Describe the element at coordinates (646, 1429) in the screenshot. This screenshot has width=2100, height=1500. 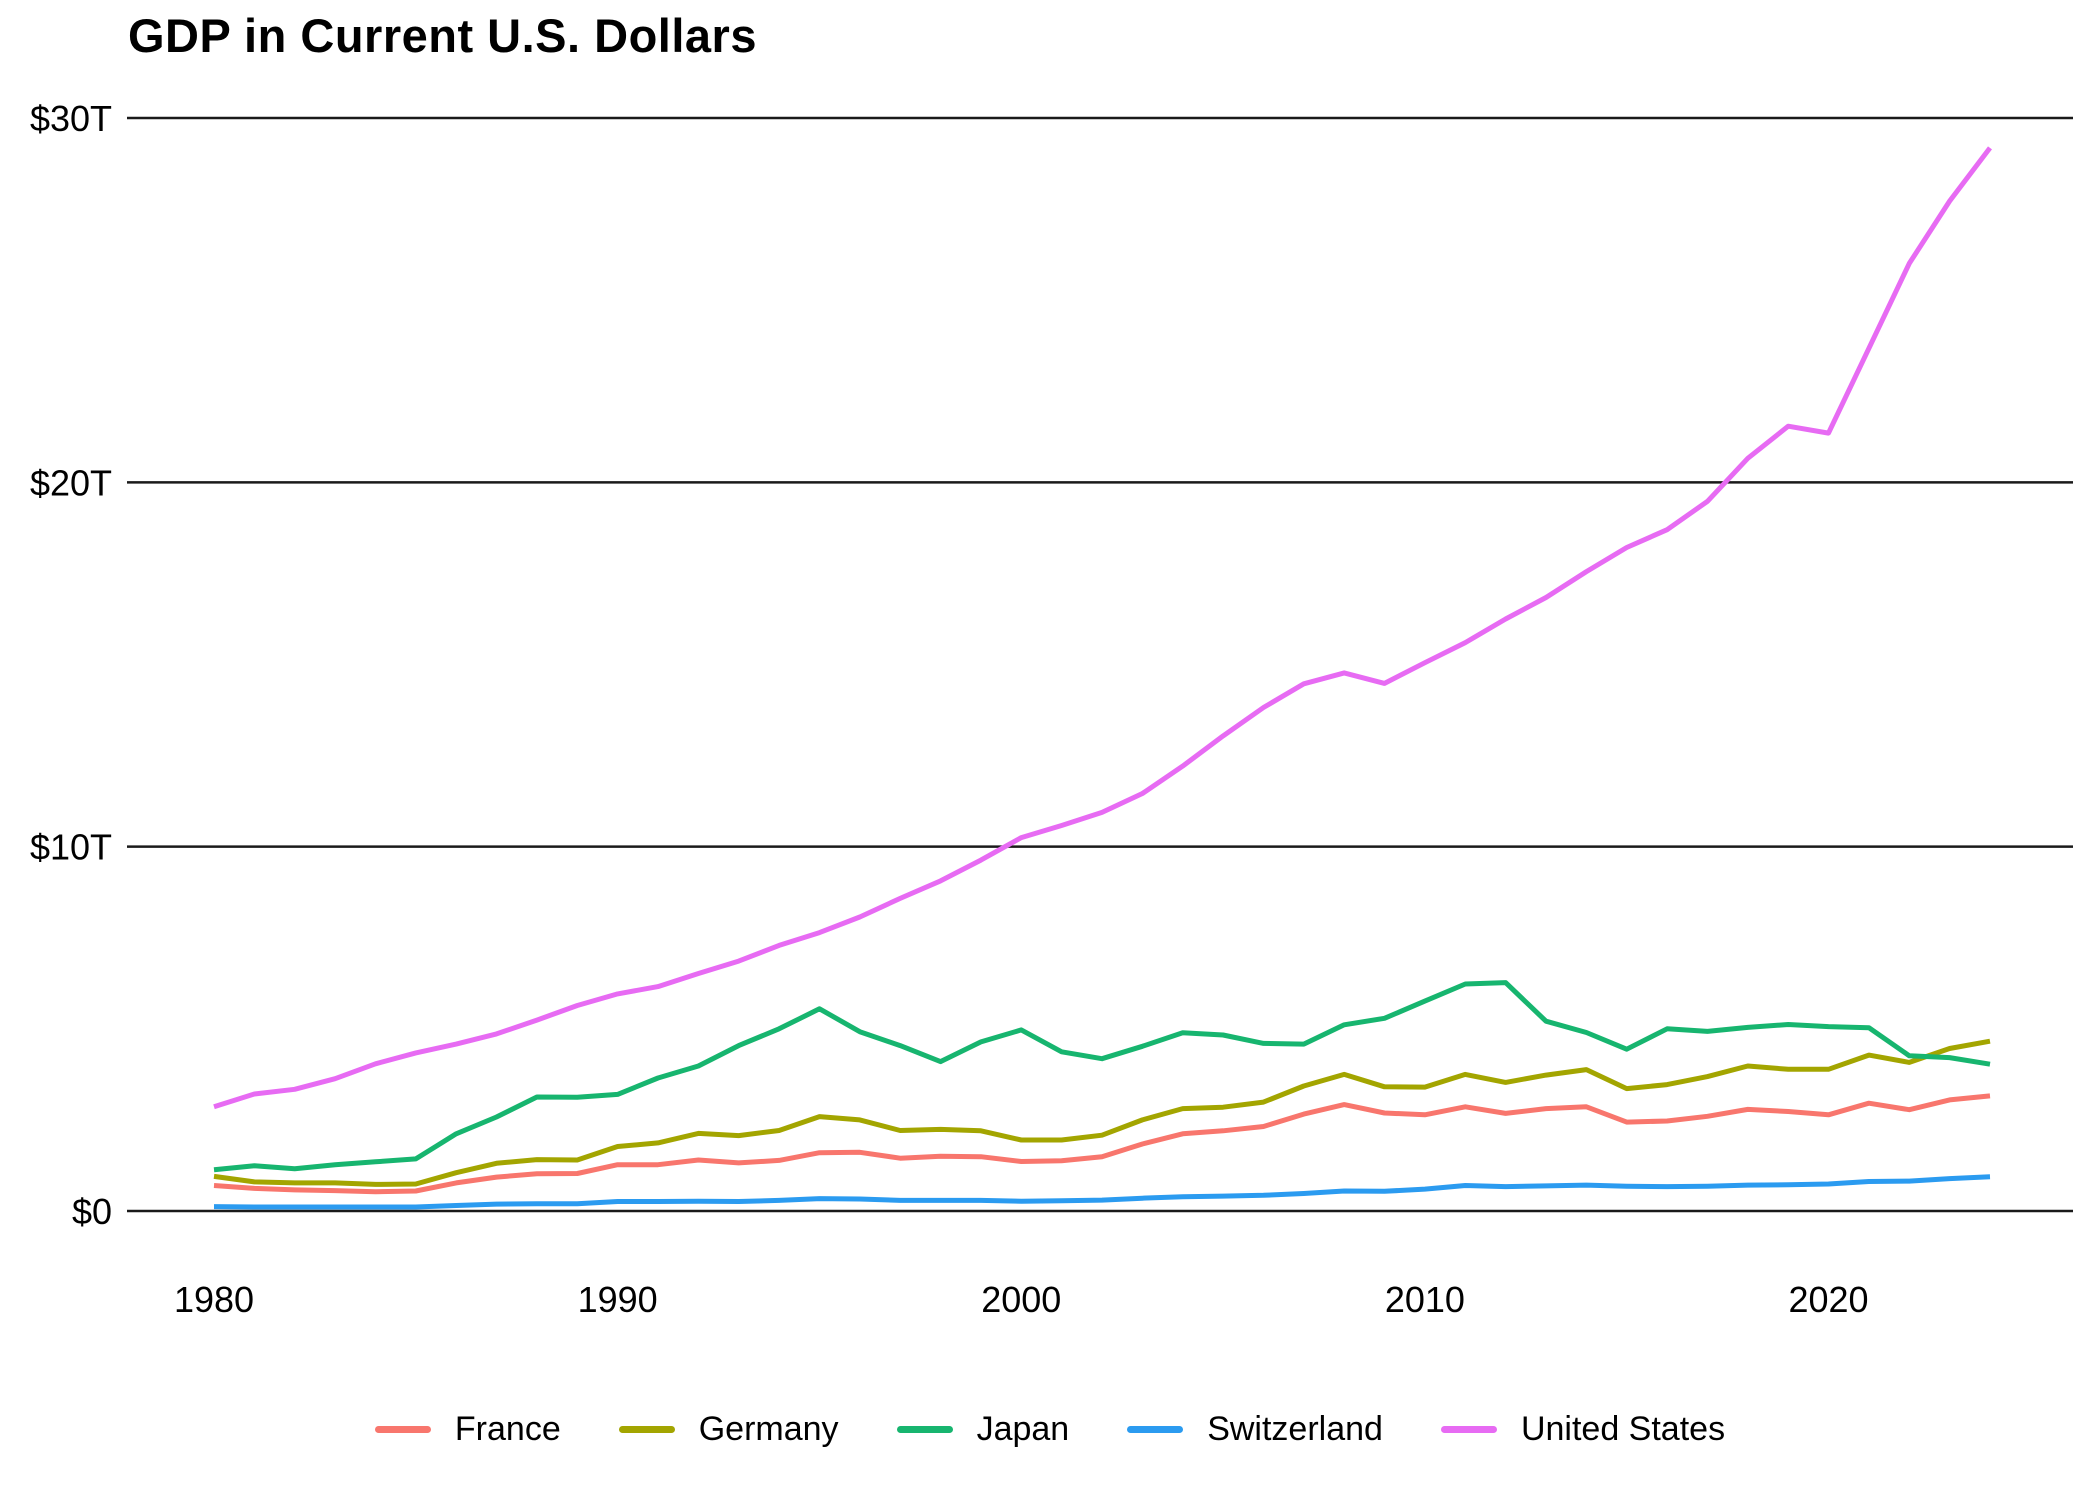
I see `legend-swatch-icon-germany` at that location.